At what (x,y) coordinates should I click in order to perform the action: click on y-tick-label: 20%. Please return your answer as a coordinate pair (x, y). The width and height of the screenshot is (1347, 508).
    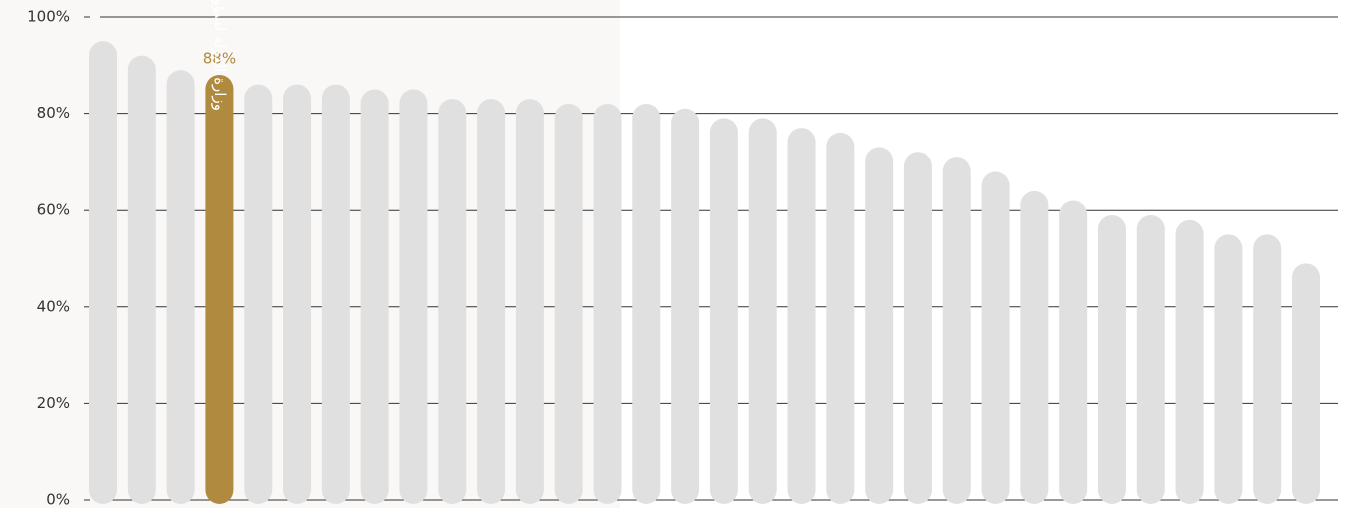
    Looking at the image, I should click on (53, 403).